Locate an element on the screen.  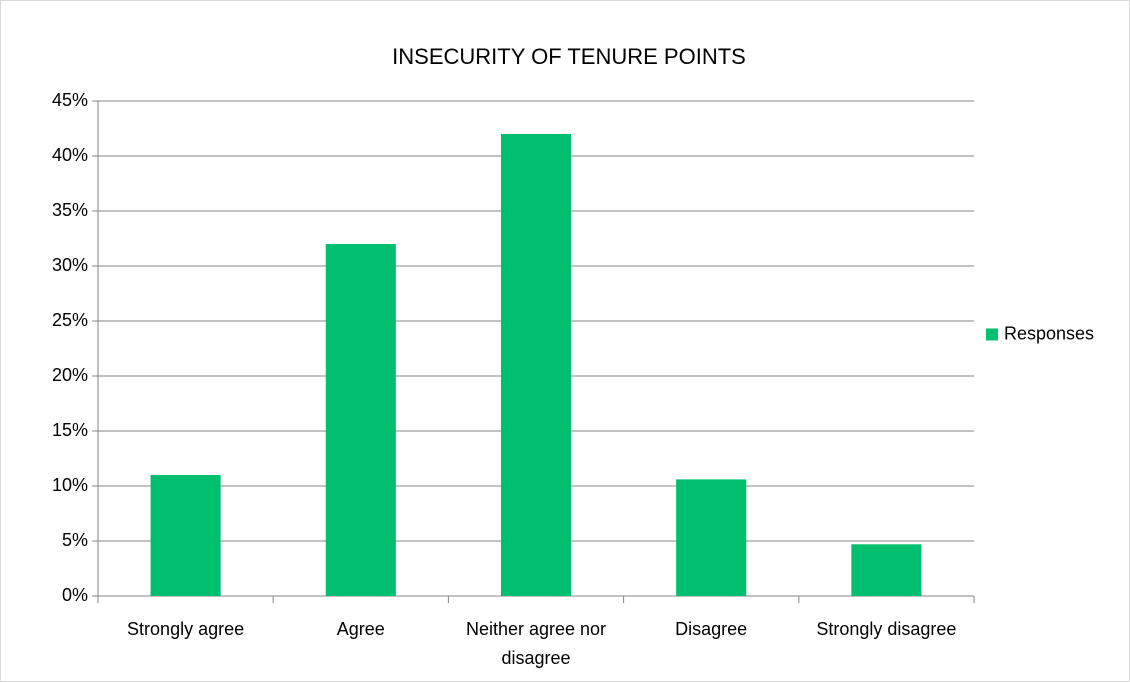
x-tick-label: Strongly agree is located at coordinates (186, 629).